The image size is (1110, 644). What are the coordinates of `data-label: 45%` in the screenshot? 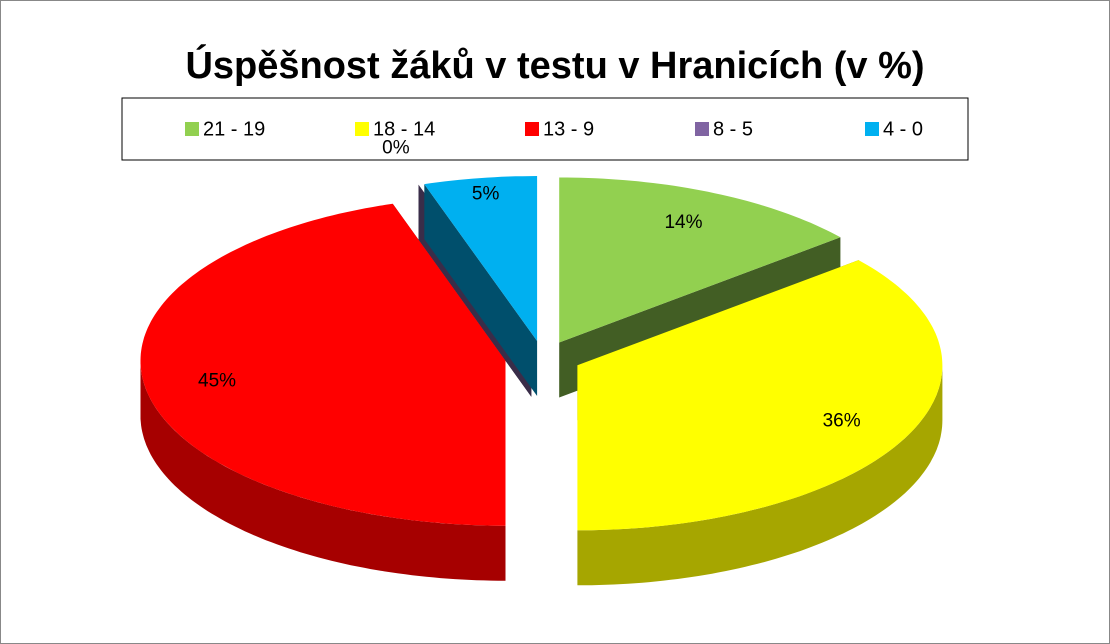 It's located at (217, 380).